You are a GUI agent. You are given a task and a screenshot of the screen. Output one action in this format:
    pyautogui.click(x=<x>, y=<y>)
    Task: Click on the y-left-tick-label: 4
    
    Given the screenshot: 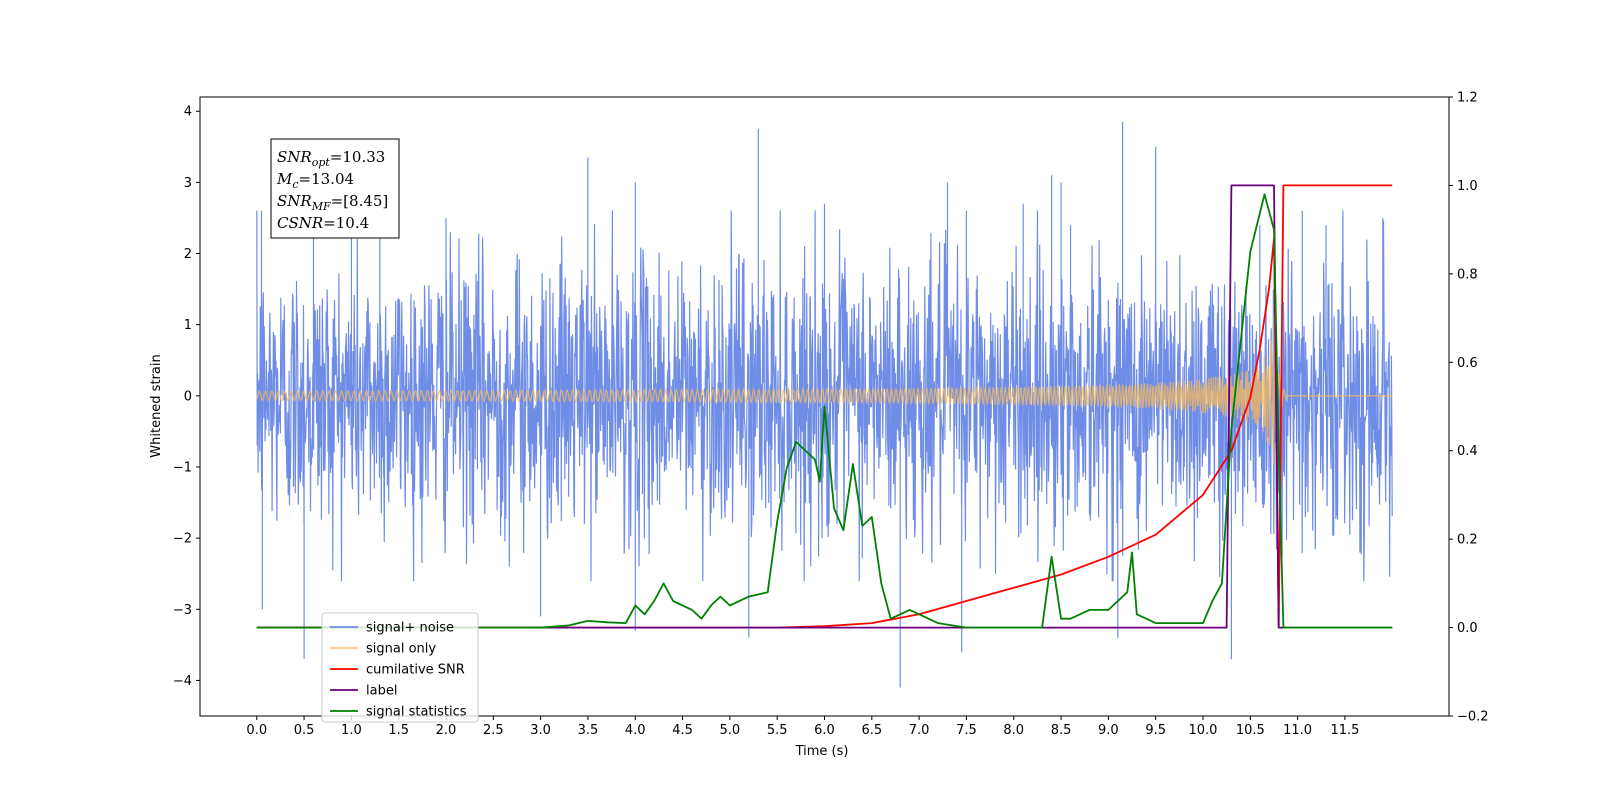 What is the action you would take?
    pyautogui.click(x=188, y=112)
    